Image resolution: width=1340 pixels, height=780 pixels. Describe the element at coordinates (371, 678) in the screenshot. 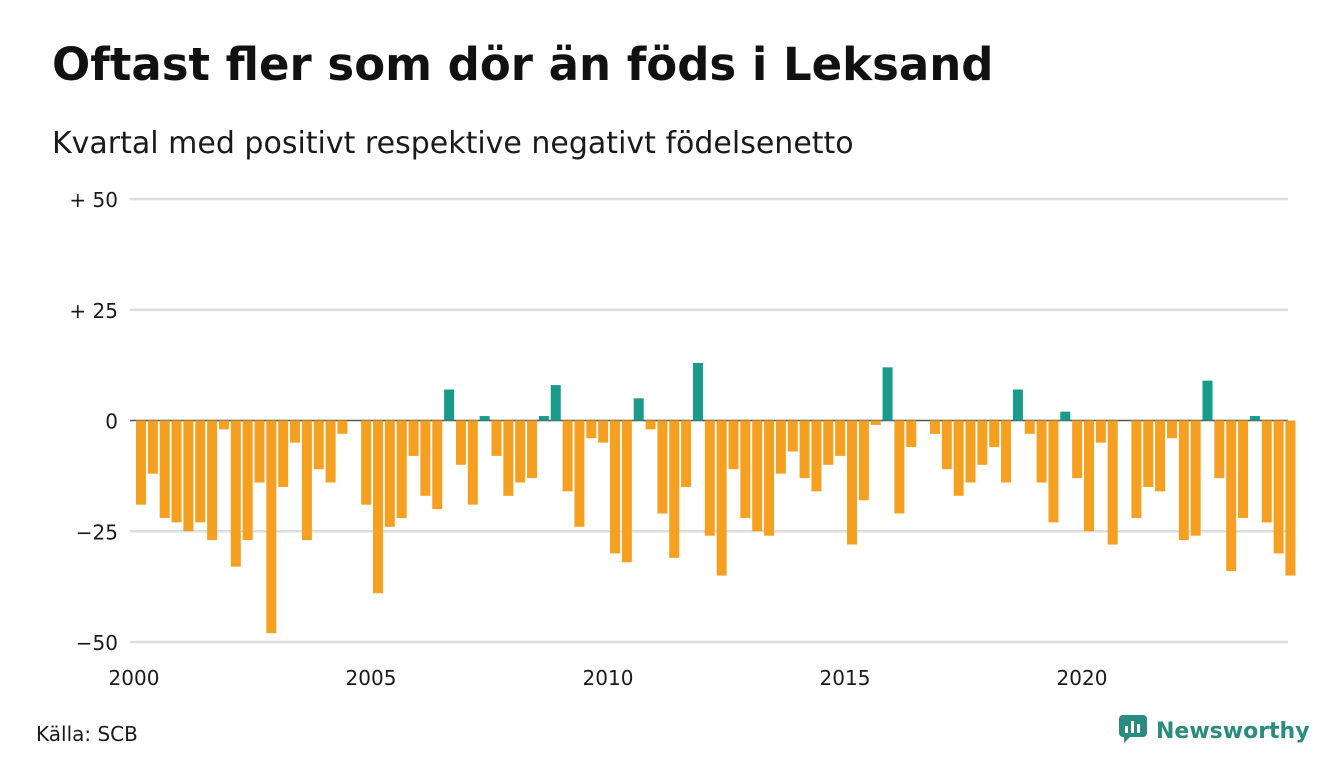

I see `x-tick-label: 2005` at that location.